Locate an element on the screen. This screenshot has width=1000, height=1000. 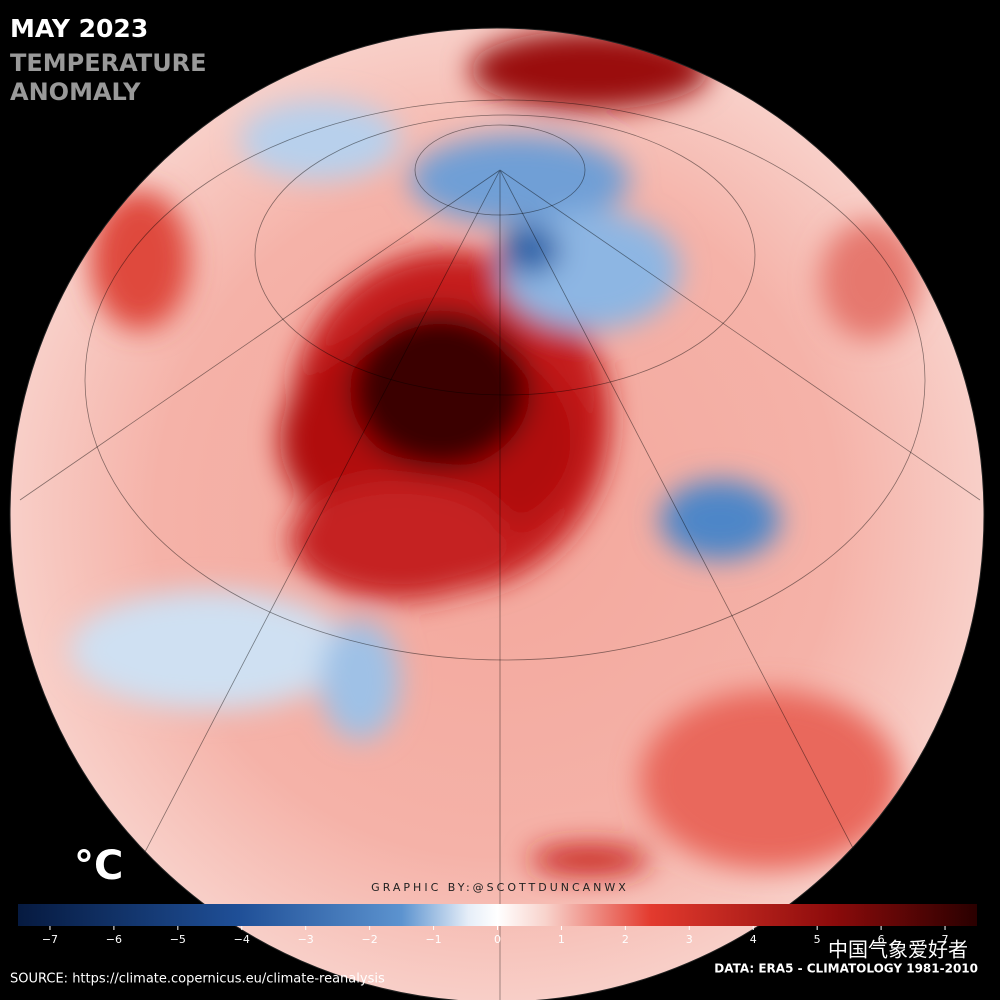
credit: GRAPHIC BY:@SCOTTDUNCANWX is located at coordinates (500, 887).